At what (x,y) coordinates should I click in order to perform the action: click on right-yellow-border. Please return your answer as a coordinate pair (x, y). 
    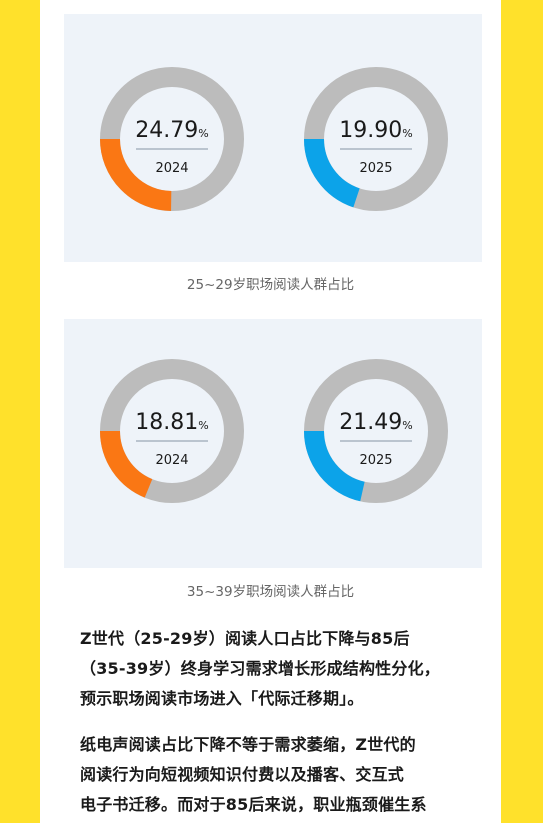
    Looking at the image, I should click on (522, 411).